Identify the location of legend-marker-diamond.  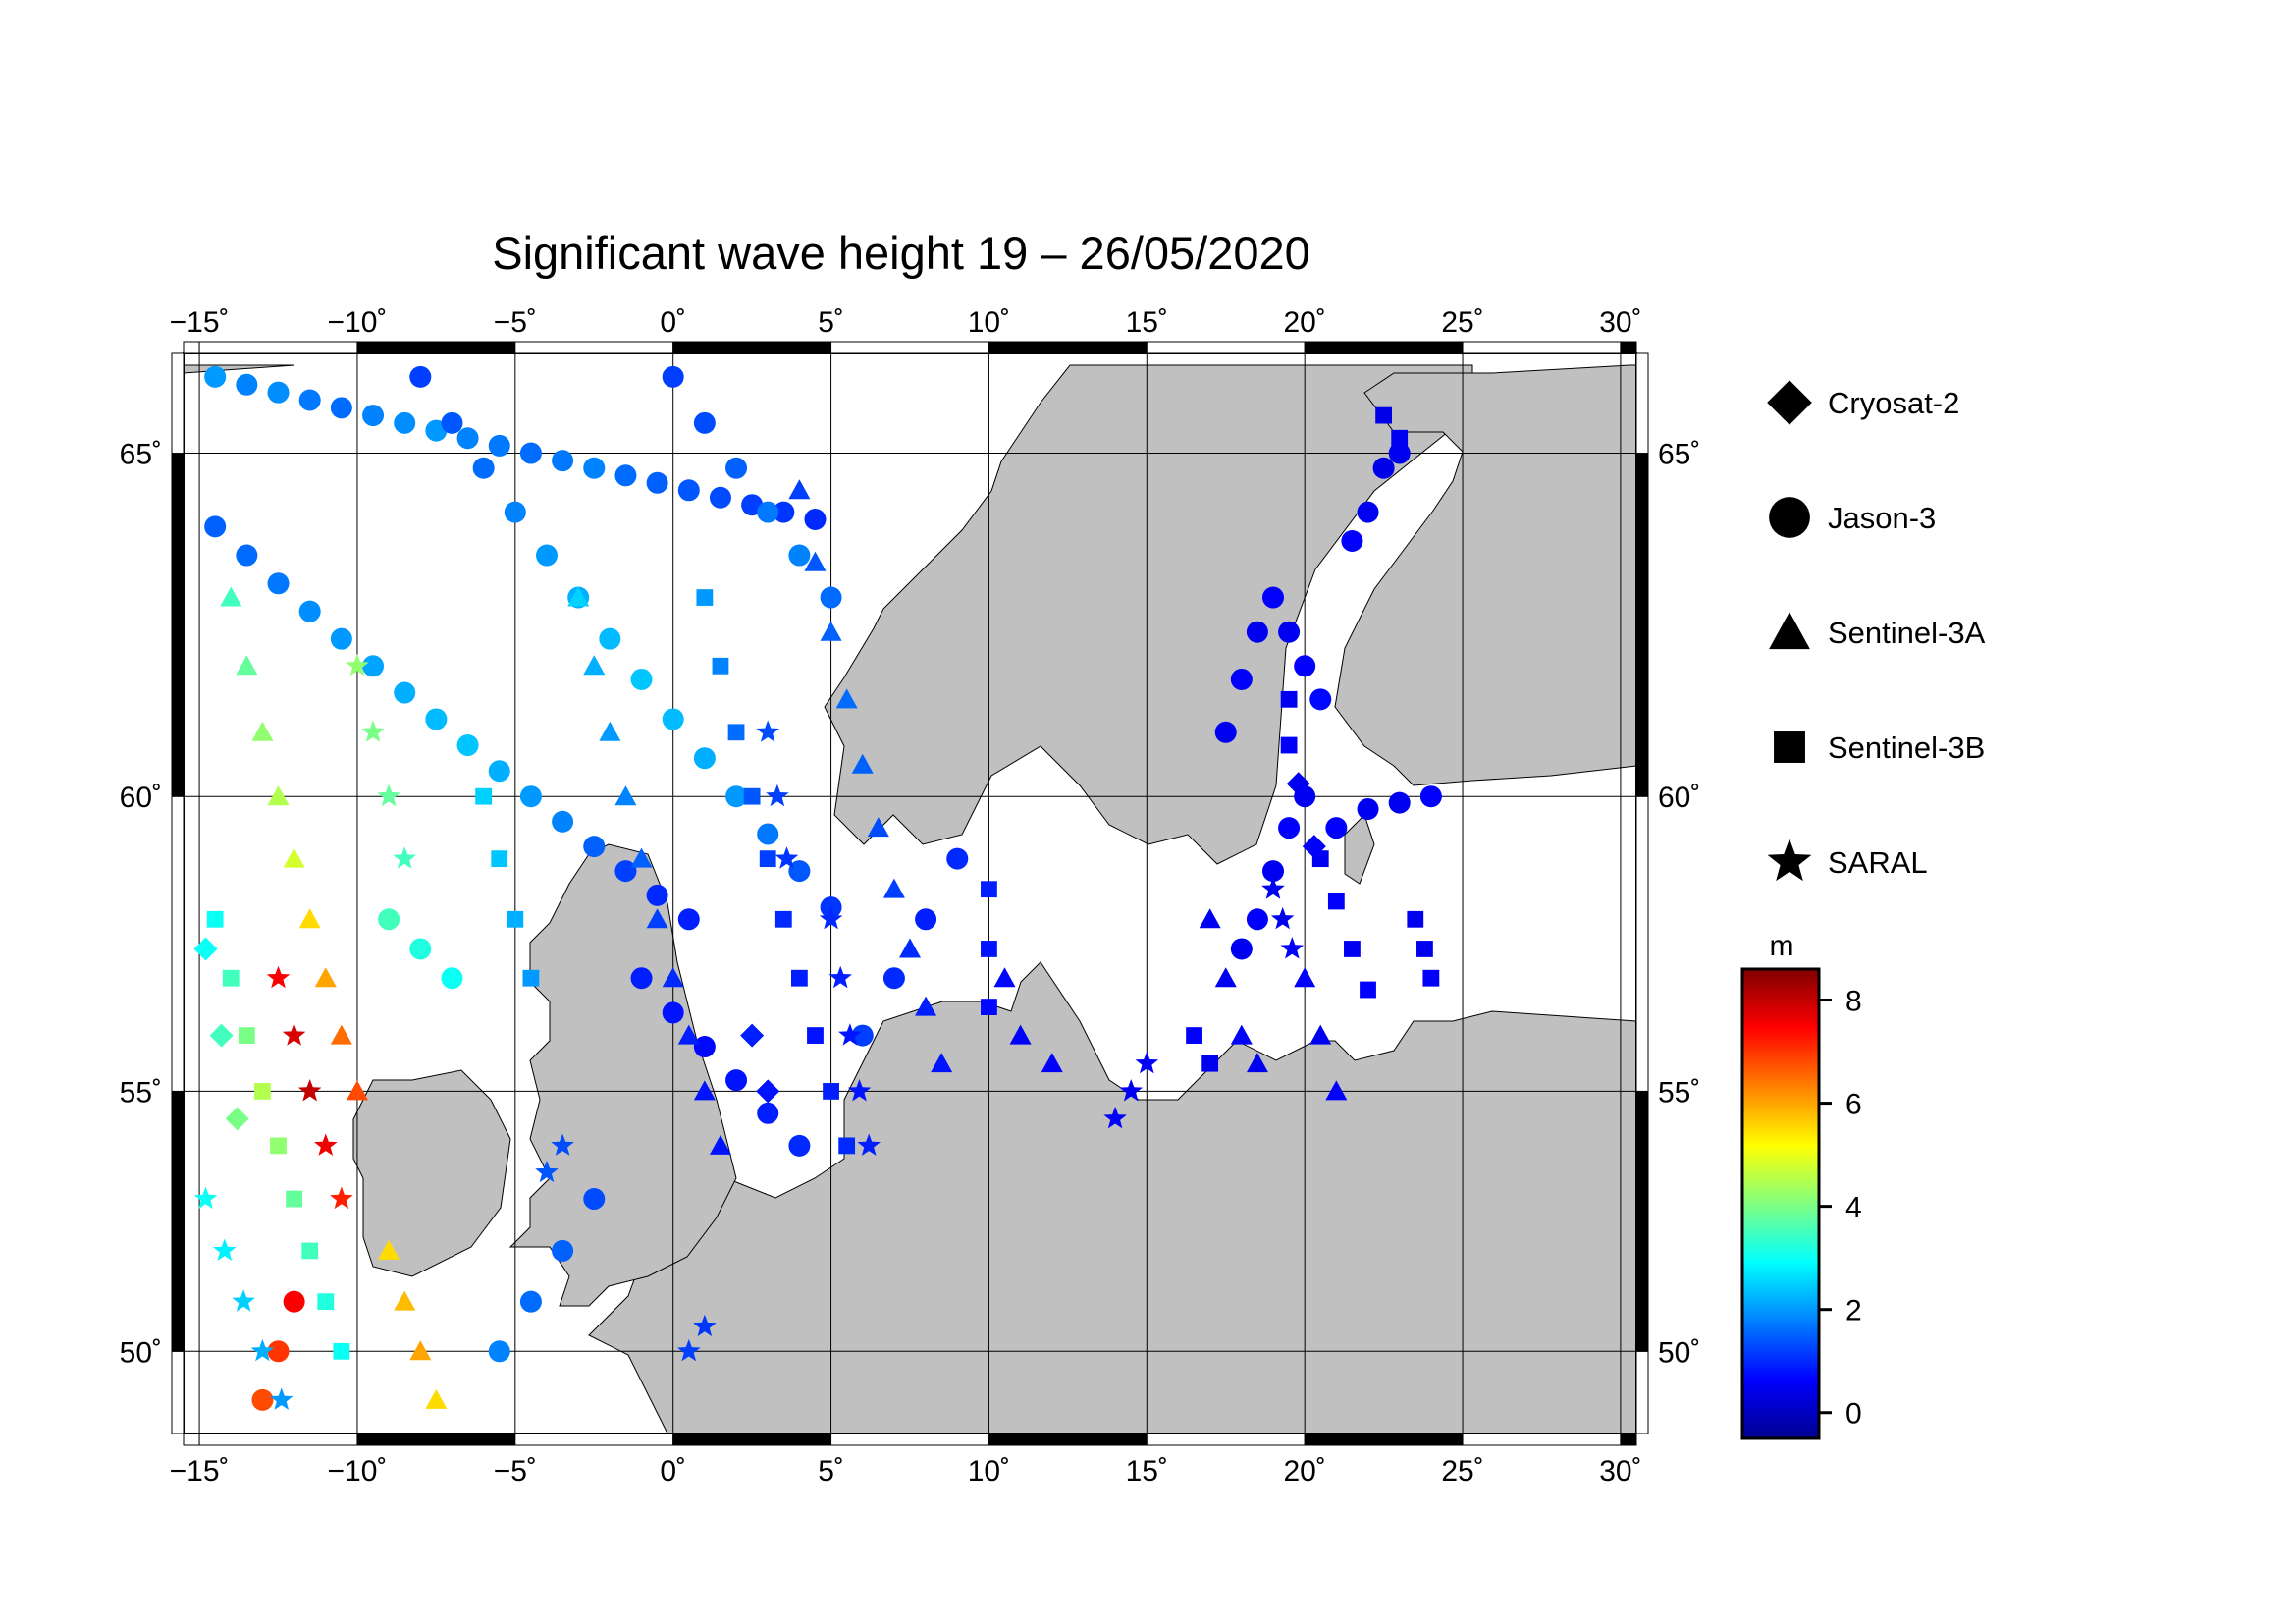
(1789, 403).